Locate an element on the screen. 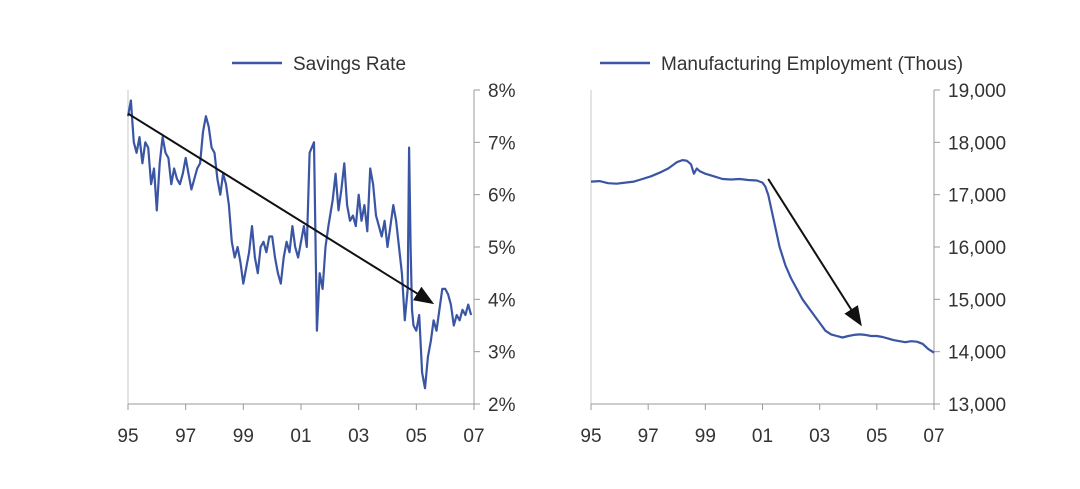 The image size is (1080, 489). right-x-tick-label: 03 is located at coordinates (819, 436).